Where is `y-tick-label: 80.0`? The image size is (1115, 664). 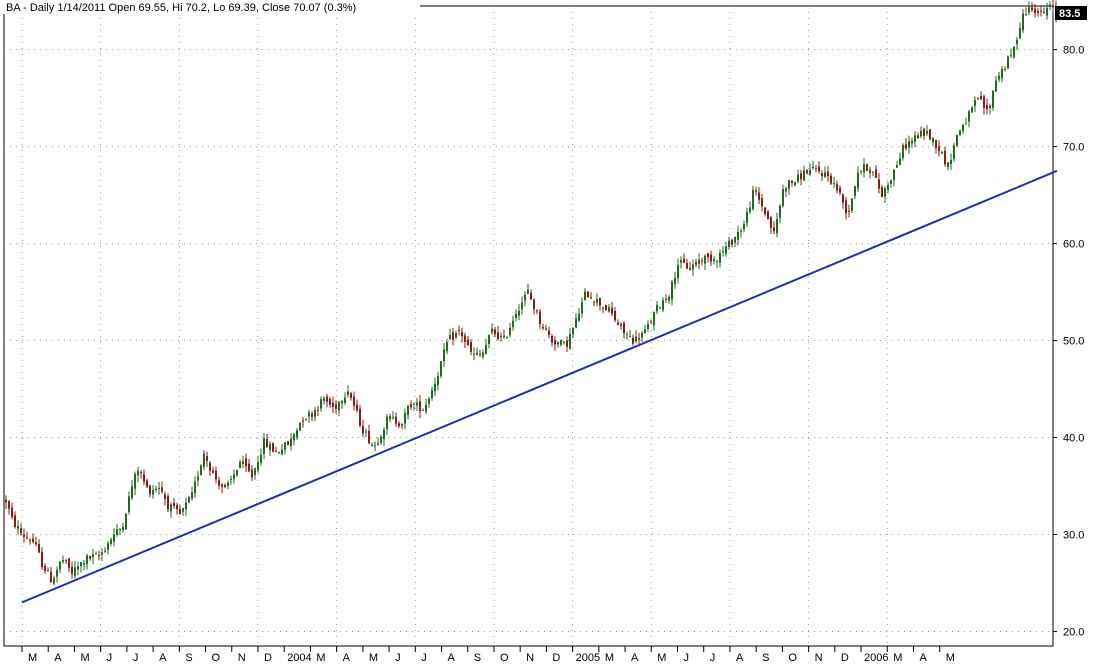 y-tick-label: 80.0 is located at coordinates (1073, 51).